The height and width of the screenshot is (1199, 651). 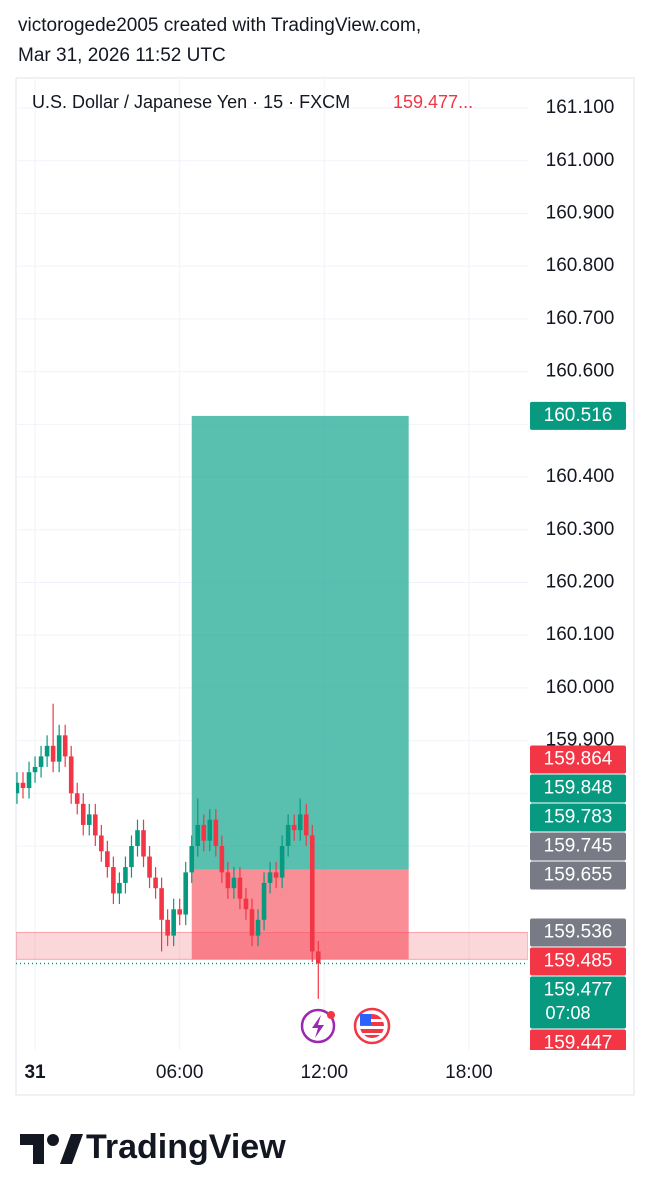 I want to click on y-tick-label: 160.000, so click(x=580, y=687).